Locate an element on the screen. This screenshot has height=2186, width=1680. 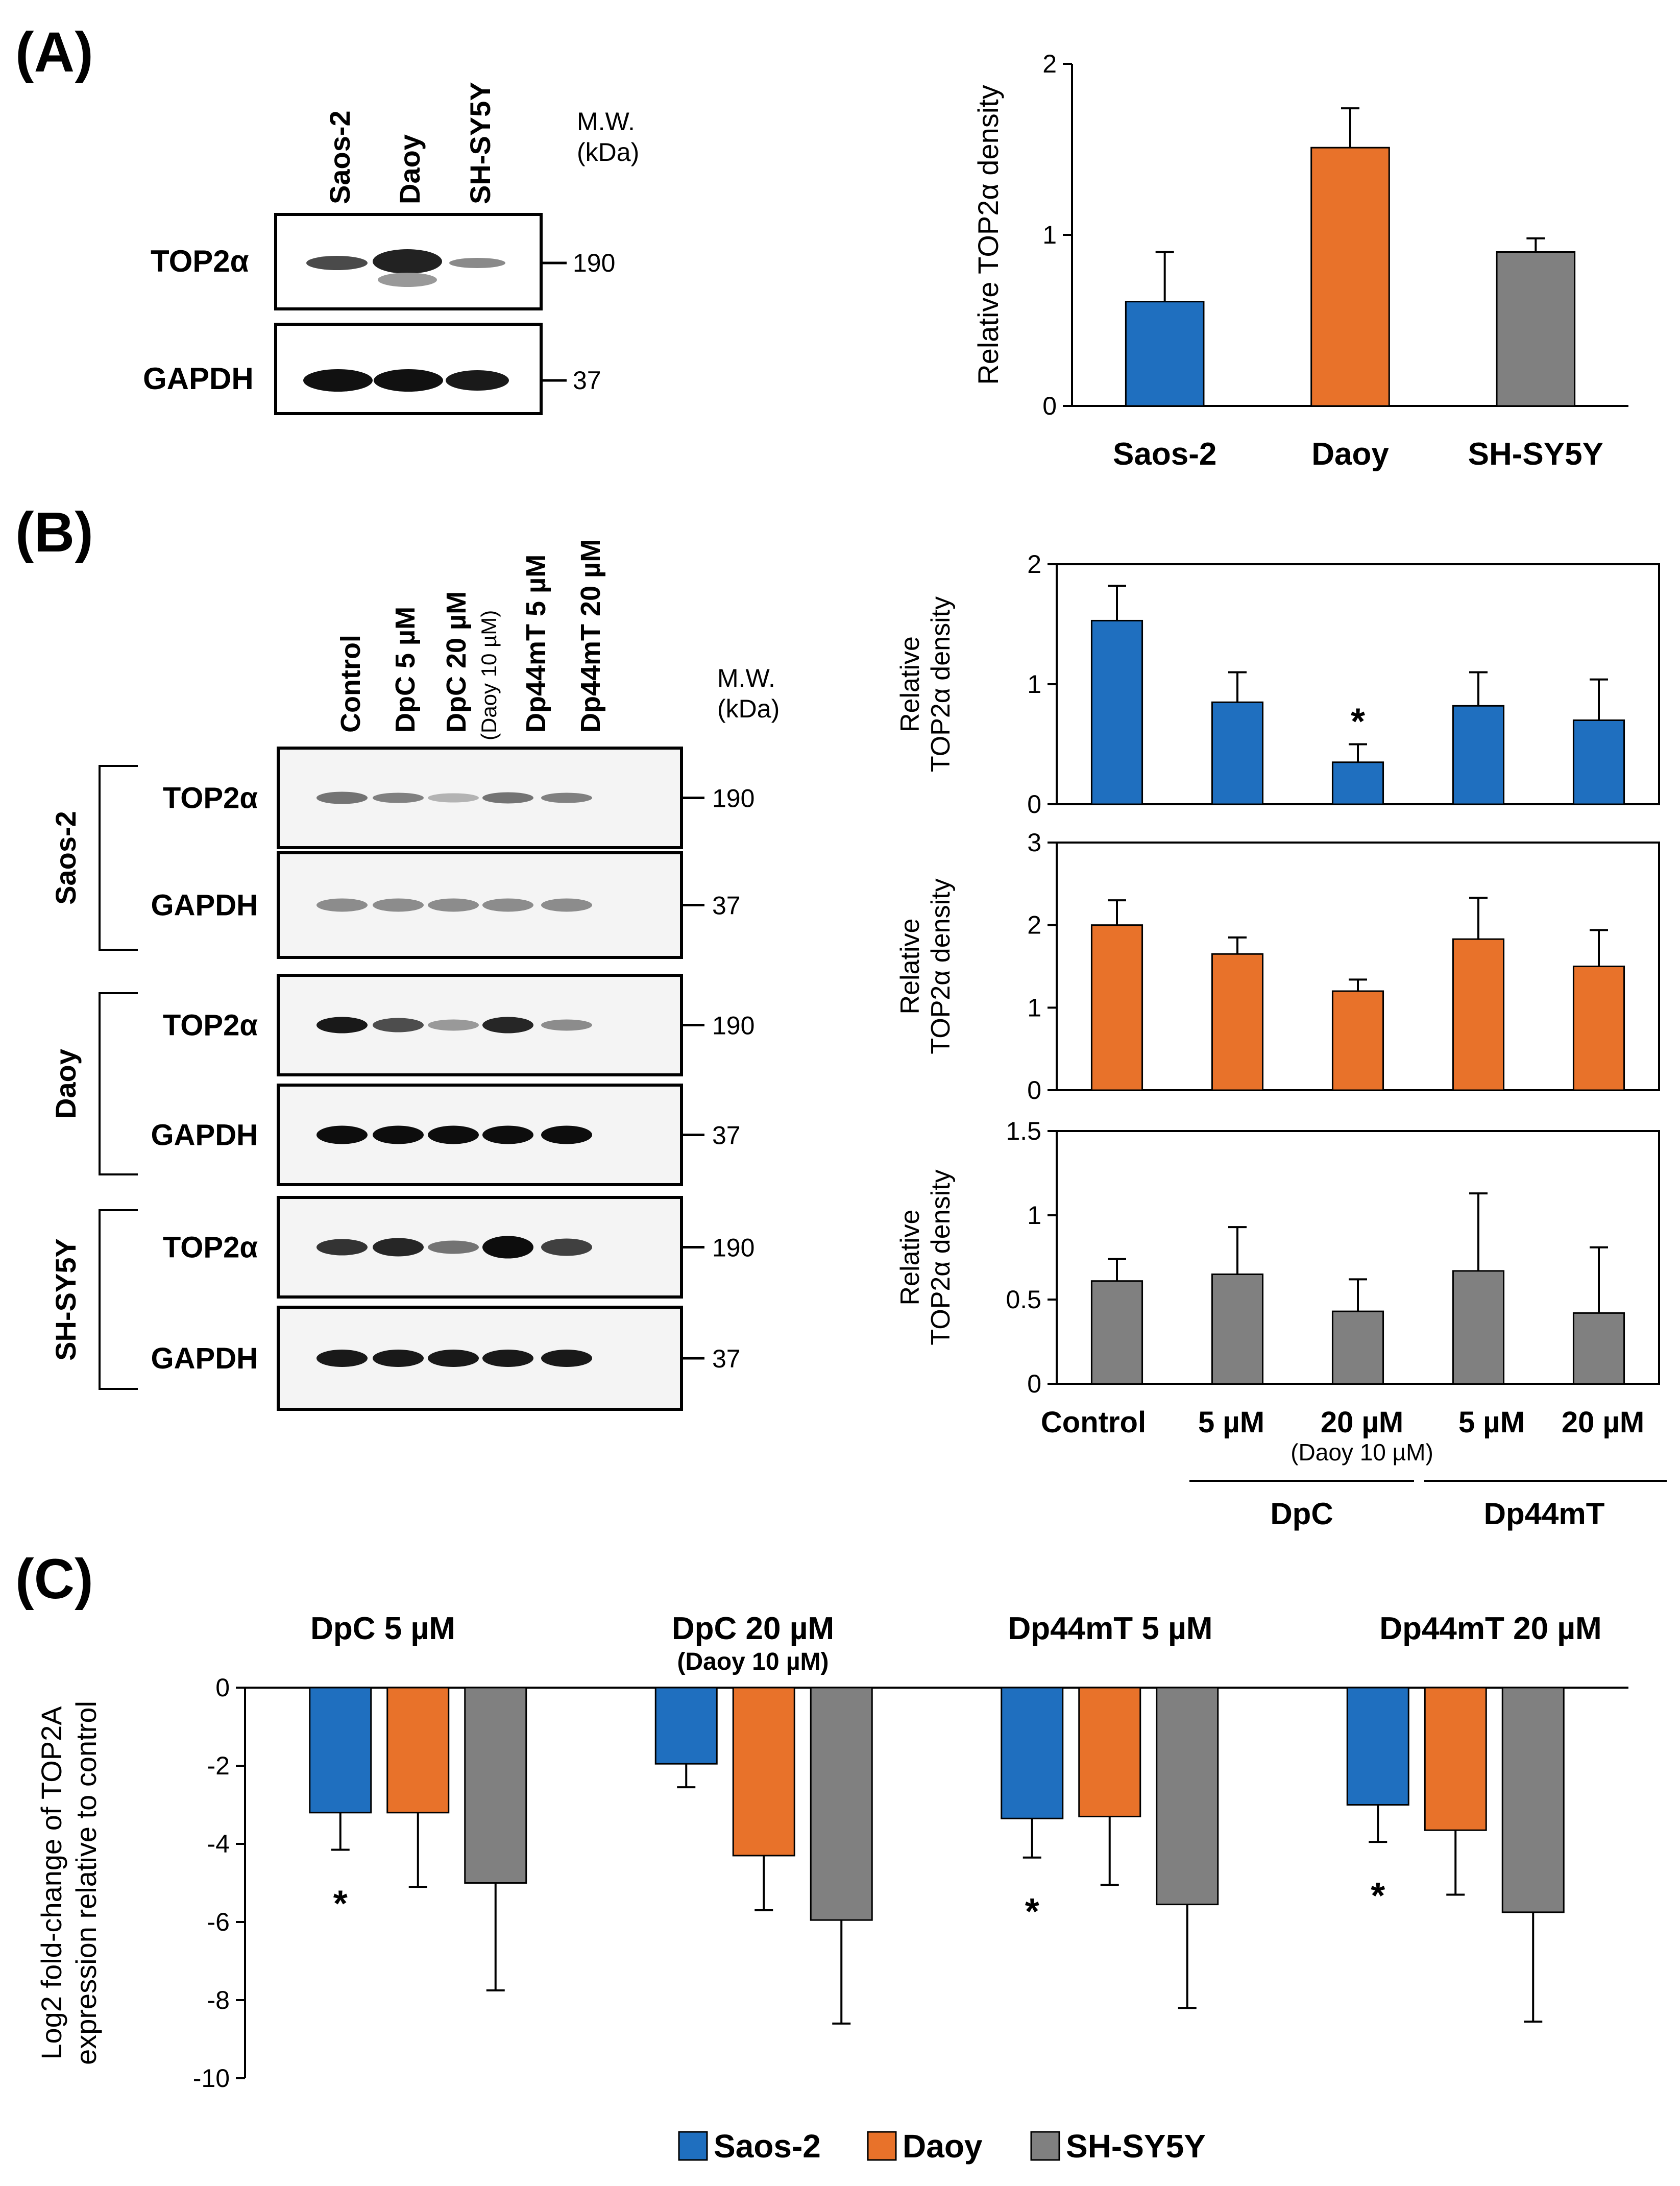
blot-b-cell-label: SH-SY5Y is located at coordinates (66, 1299).